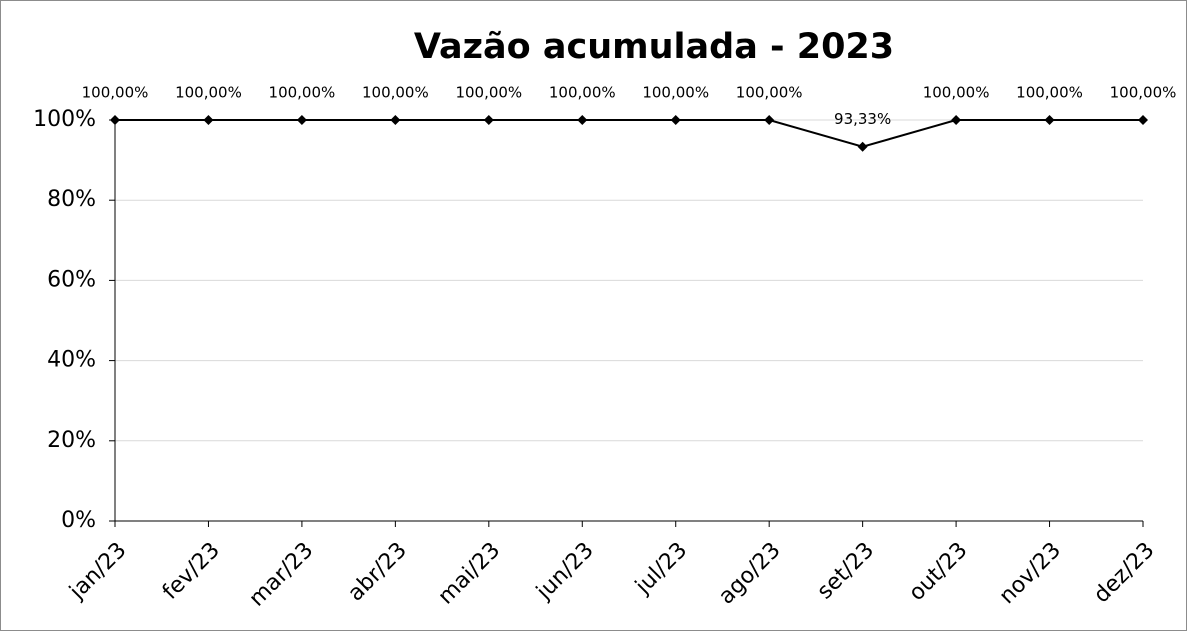 The height and width of the screenshot is (631, 1187). I want to click on y-tick-label: 20%, so click(71, 440).